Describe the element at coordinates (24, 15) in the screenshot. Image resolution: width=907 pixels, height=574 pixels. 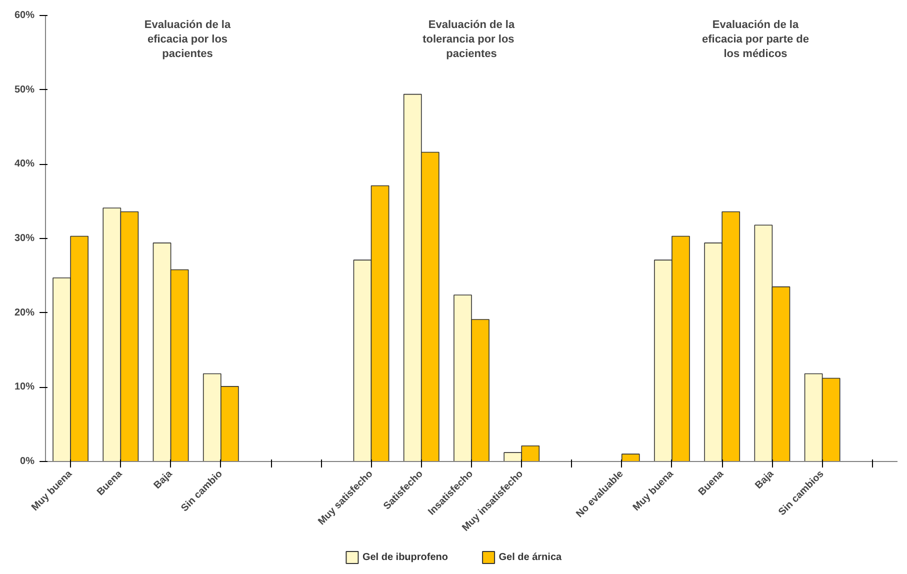
I see `y-tick-label: 60%` at that location.